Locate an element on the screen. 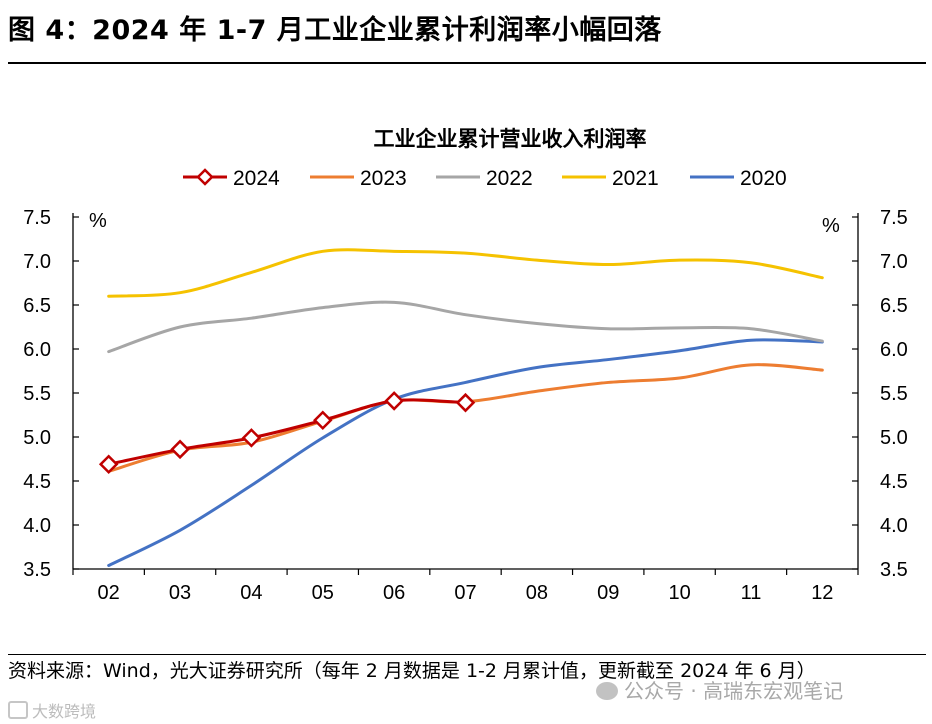 This screenshot has height=724, width=932. x-tick-label: 12 is located at coordinates (822, 593).